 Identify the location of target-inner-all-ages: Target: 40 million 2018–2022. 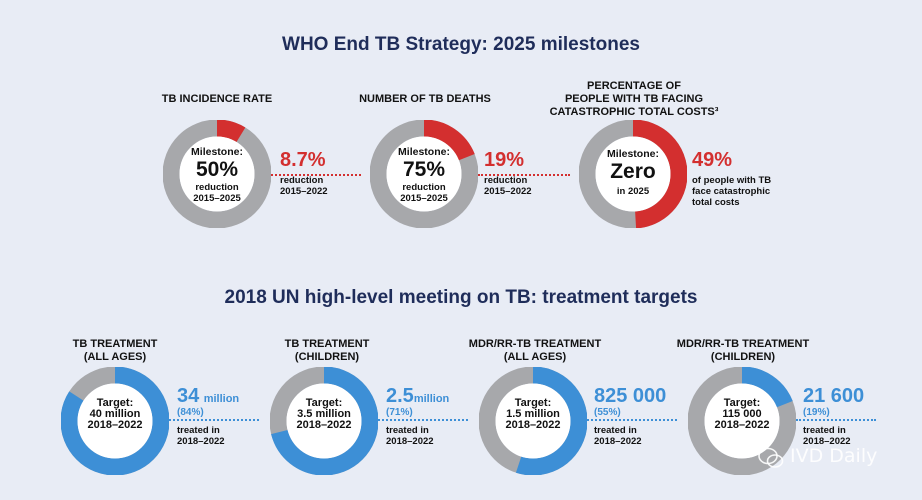
(115, 414).